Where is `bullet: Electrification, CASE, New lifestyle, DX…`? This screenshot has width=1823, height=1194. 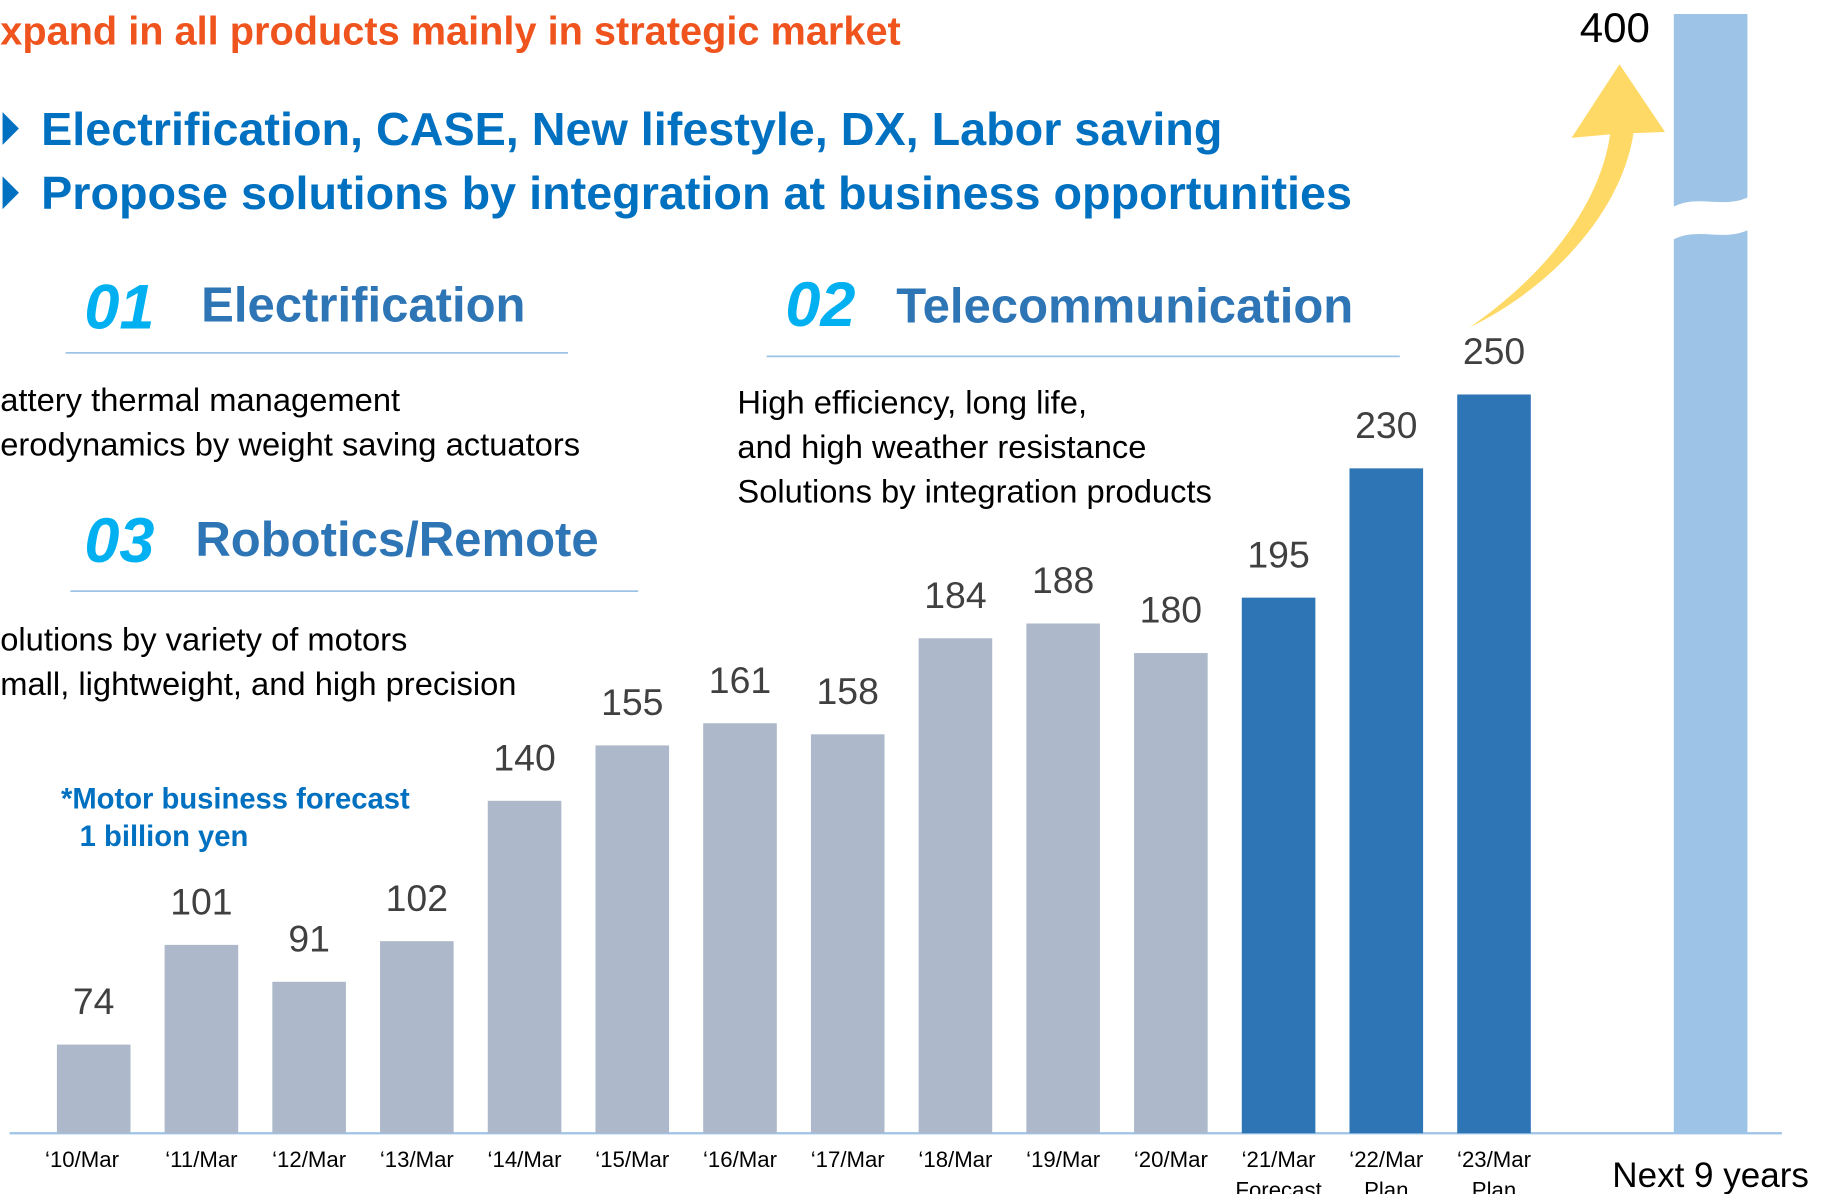 bullet: Electrification, CASE, New lifestyle, DX… is located at coordinates (631, 129).